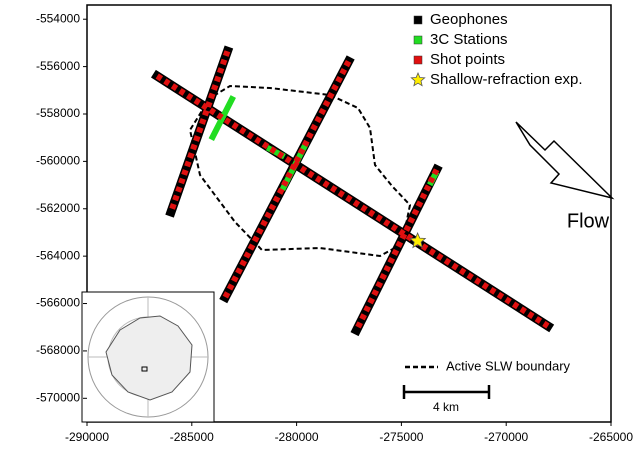 This screenshot has width=642, height=462. Describe the element at coordinates (401, 437) in the screenshot. I see `x-tick-label: -275000` at that location.